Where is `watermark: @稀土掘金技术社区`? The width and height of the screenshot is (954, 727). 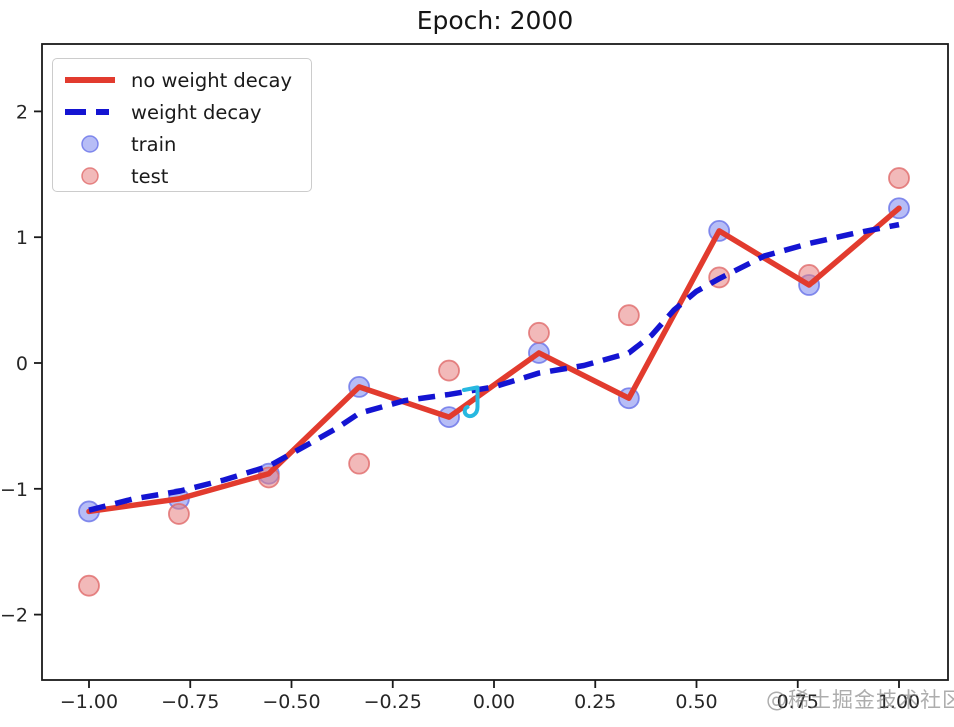 watermark: @稀土掘金技术社区 is located at coordinates (860, 700).